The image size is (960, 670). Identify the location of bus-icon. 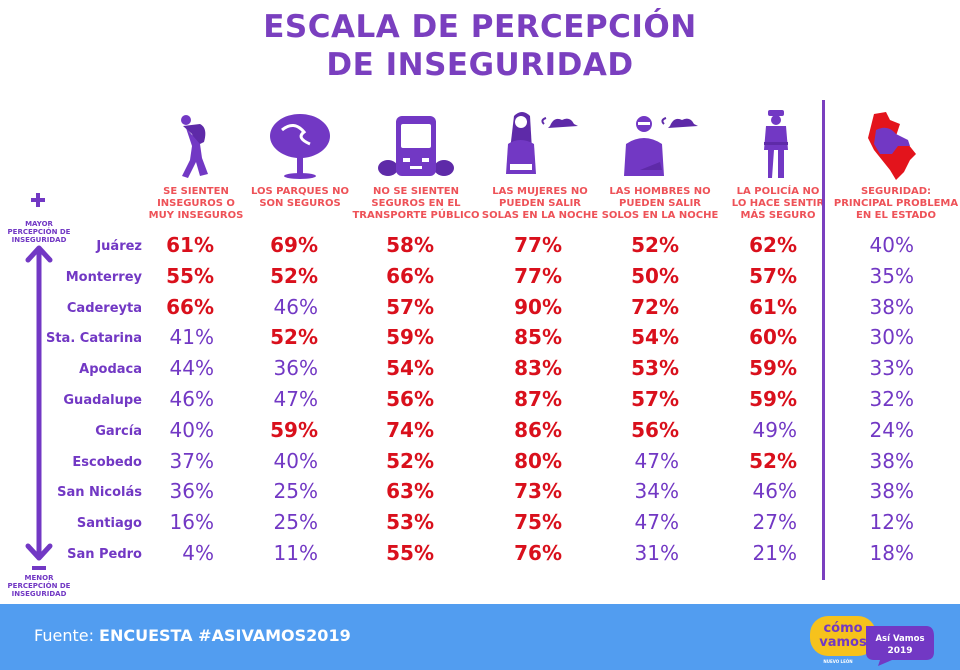
(416, 146).